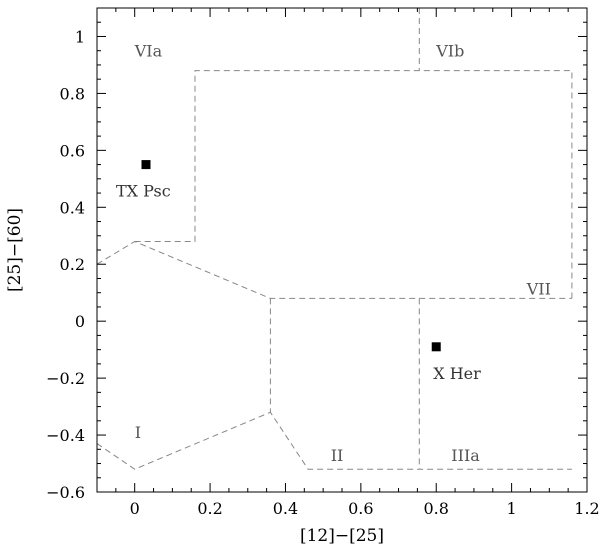  Describe the element at coordinates (65, 378) in the screenshot. I see `y-tick-label: −0.2` at that location.